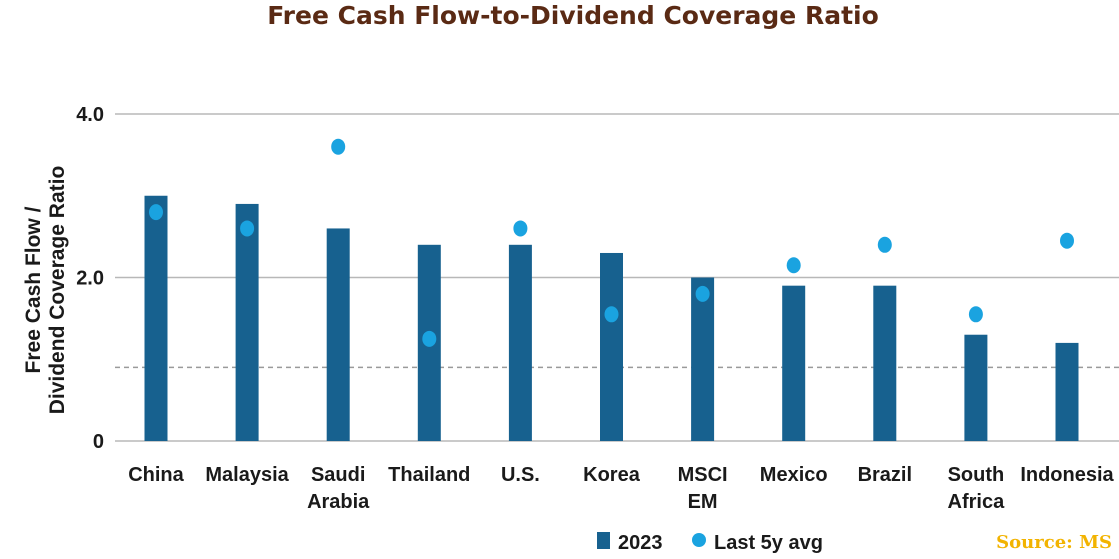 Image resolution: width=1119 pixels, height=559 pixels. I want to click on legend-label-2023: 2023, so click(640, 543).